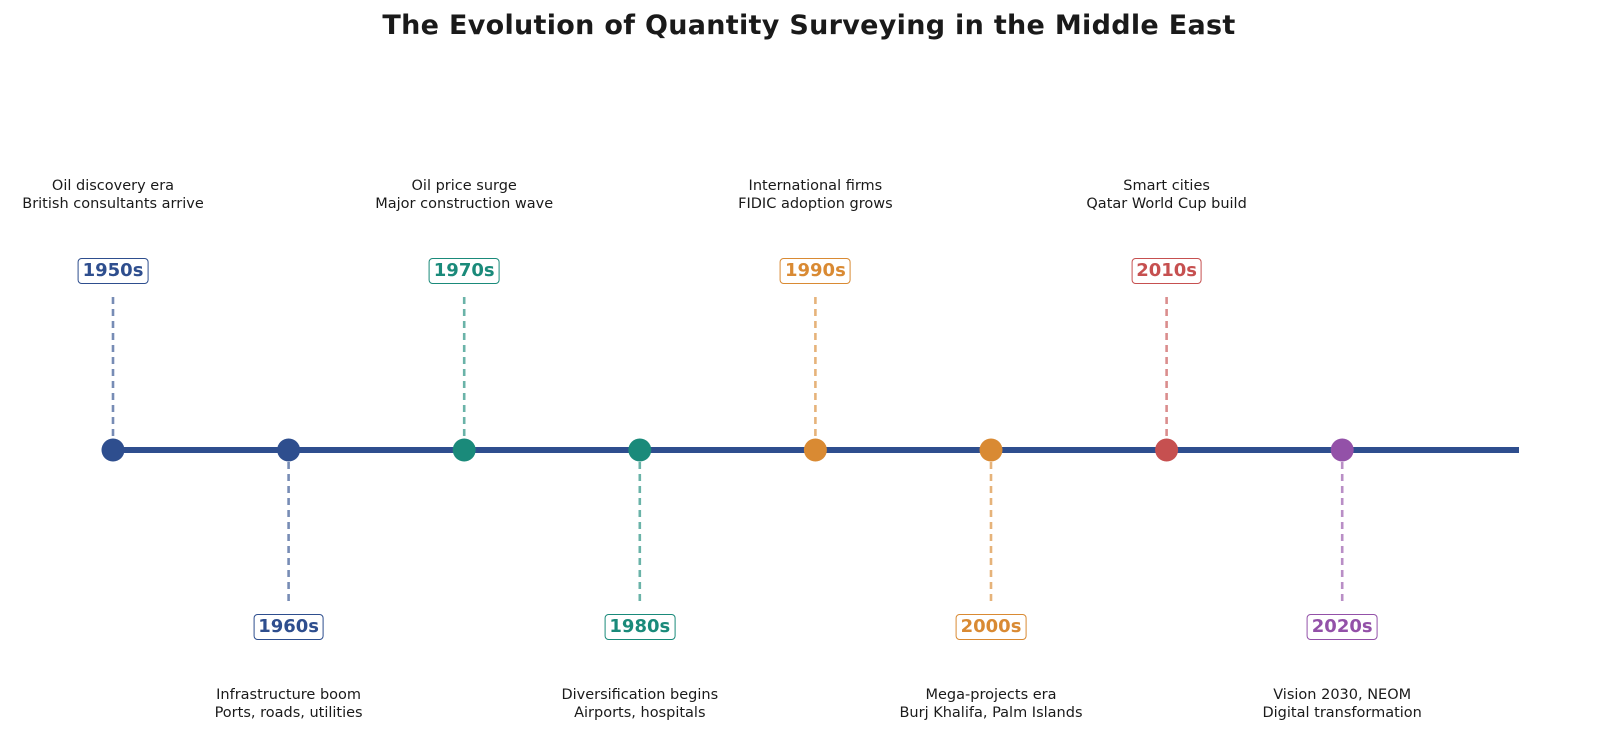 This screenshot has width=1618, height=734. Describe the element at coordinates (991, 712) in the screenshot. I see `description-line-2: Burj Khalifa, Palm Islands` at that location.